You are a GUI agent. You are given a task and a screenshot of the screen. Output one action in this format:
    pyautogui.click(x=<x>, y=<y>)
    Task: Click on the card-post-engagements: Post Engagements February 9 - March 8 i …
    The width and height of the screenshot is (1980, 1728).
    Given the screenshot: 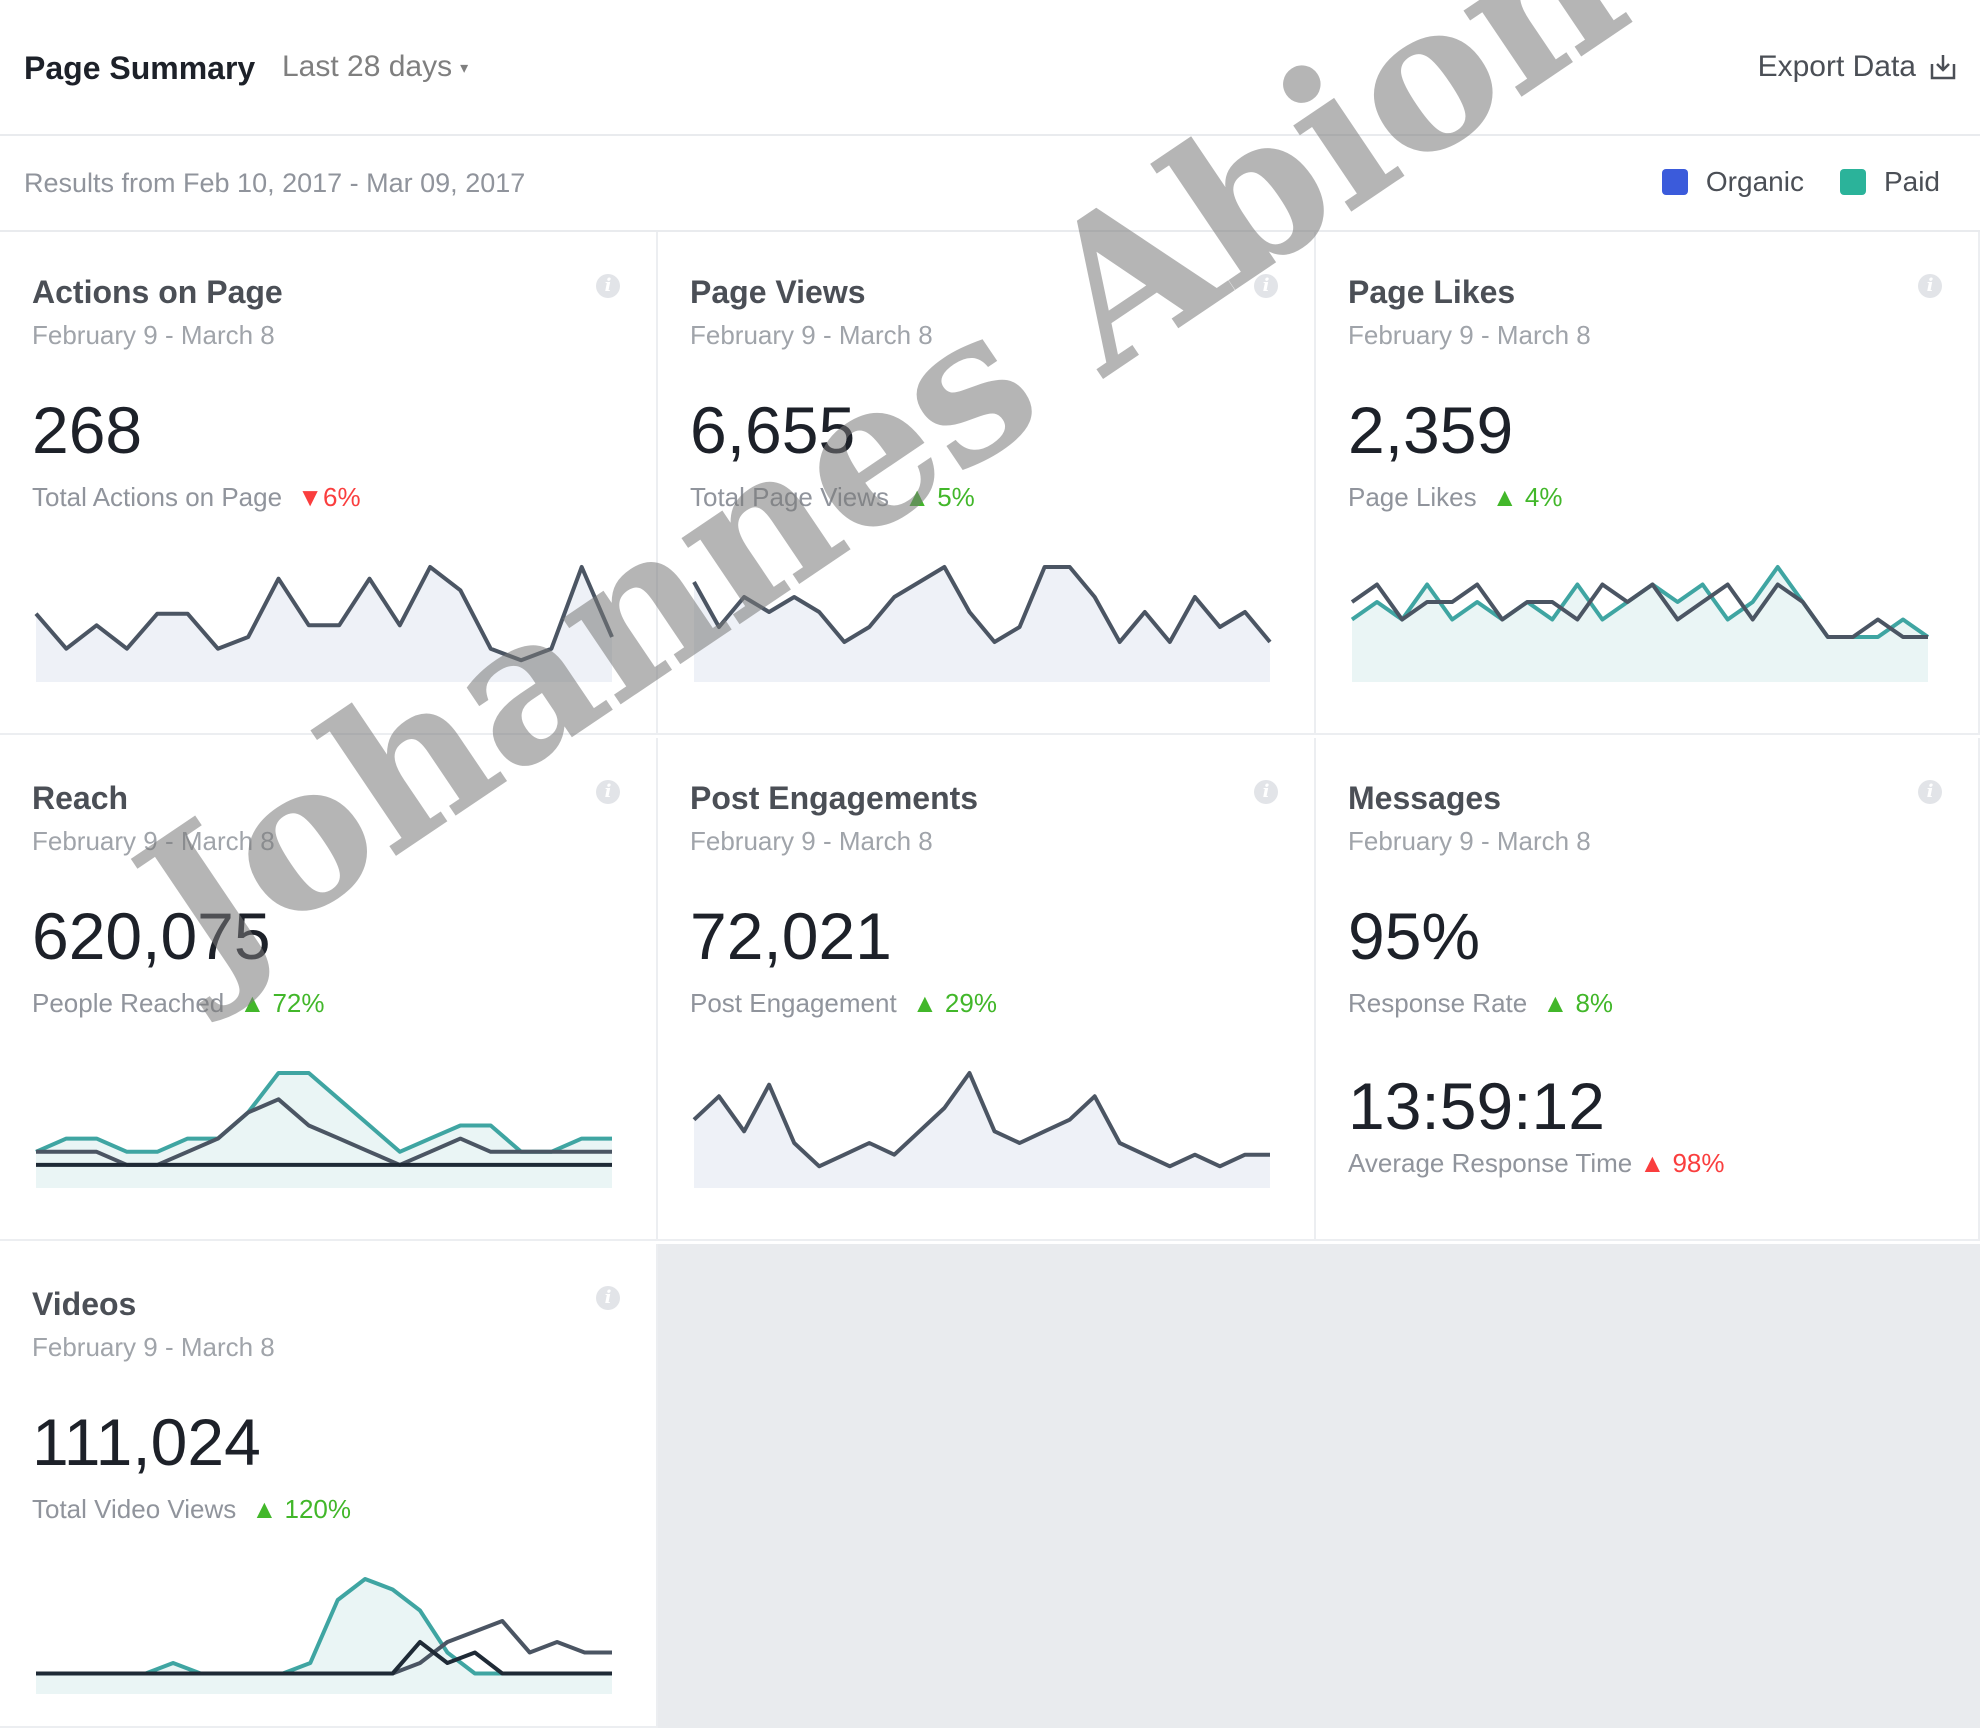 What is the action you would take?
    pyautogui.click(x=987, y=989)
    